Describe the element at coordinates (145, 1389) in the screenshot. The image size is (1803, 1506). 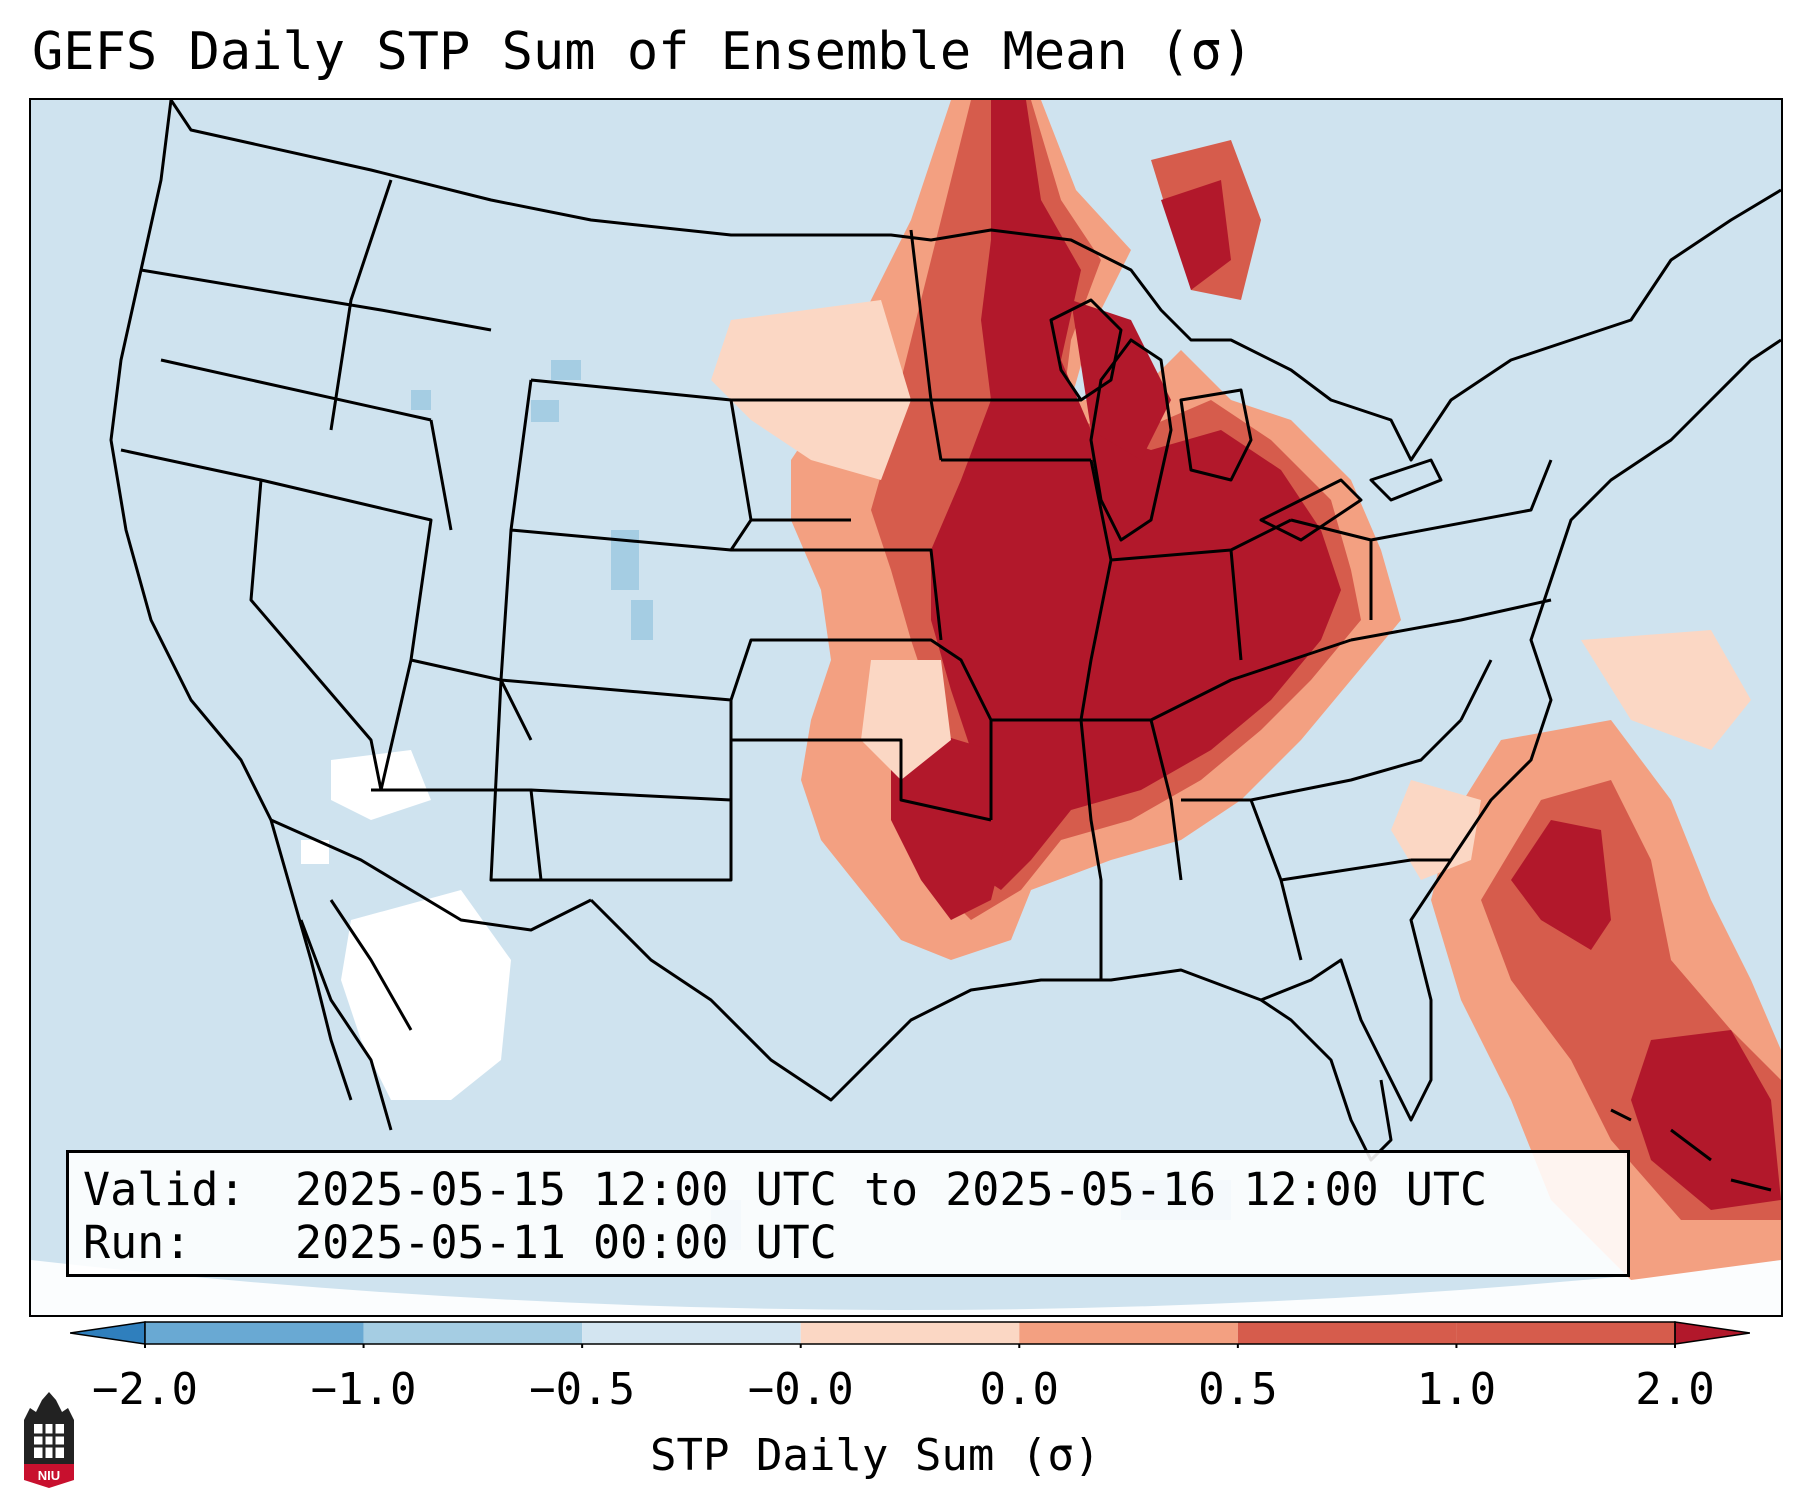
I see `colorbar-tick-label: −2.0` at that location.